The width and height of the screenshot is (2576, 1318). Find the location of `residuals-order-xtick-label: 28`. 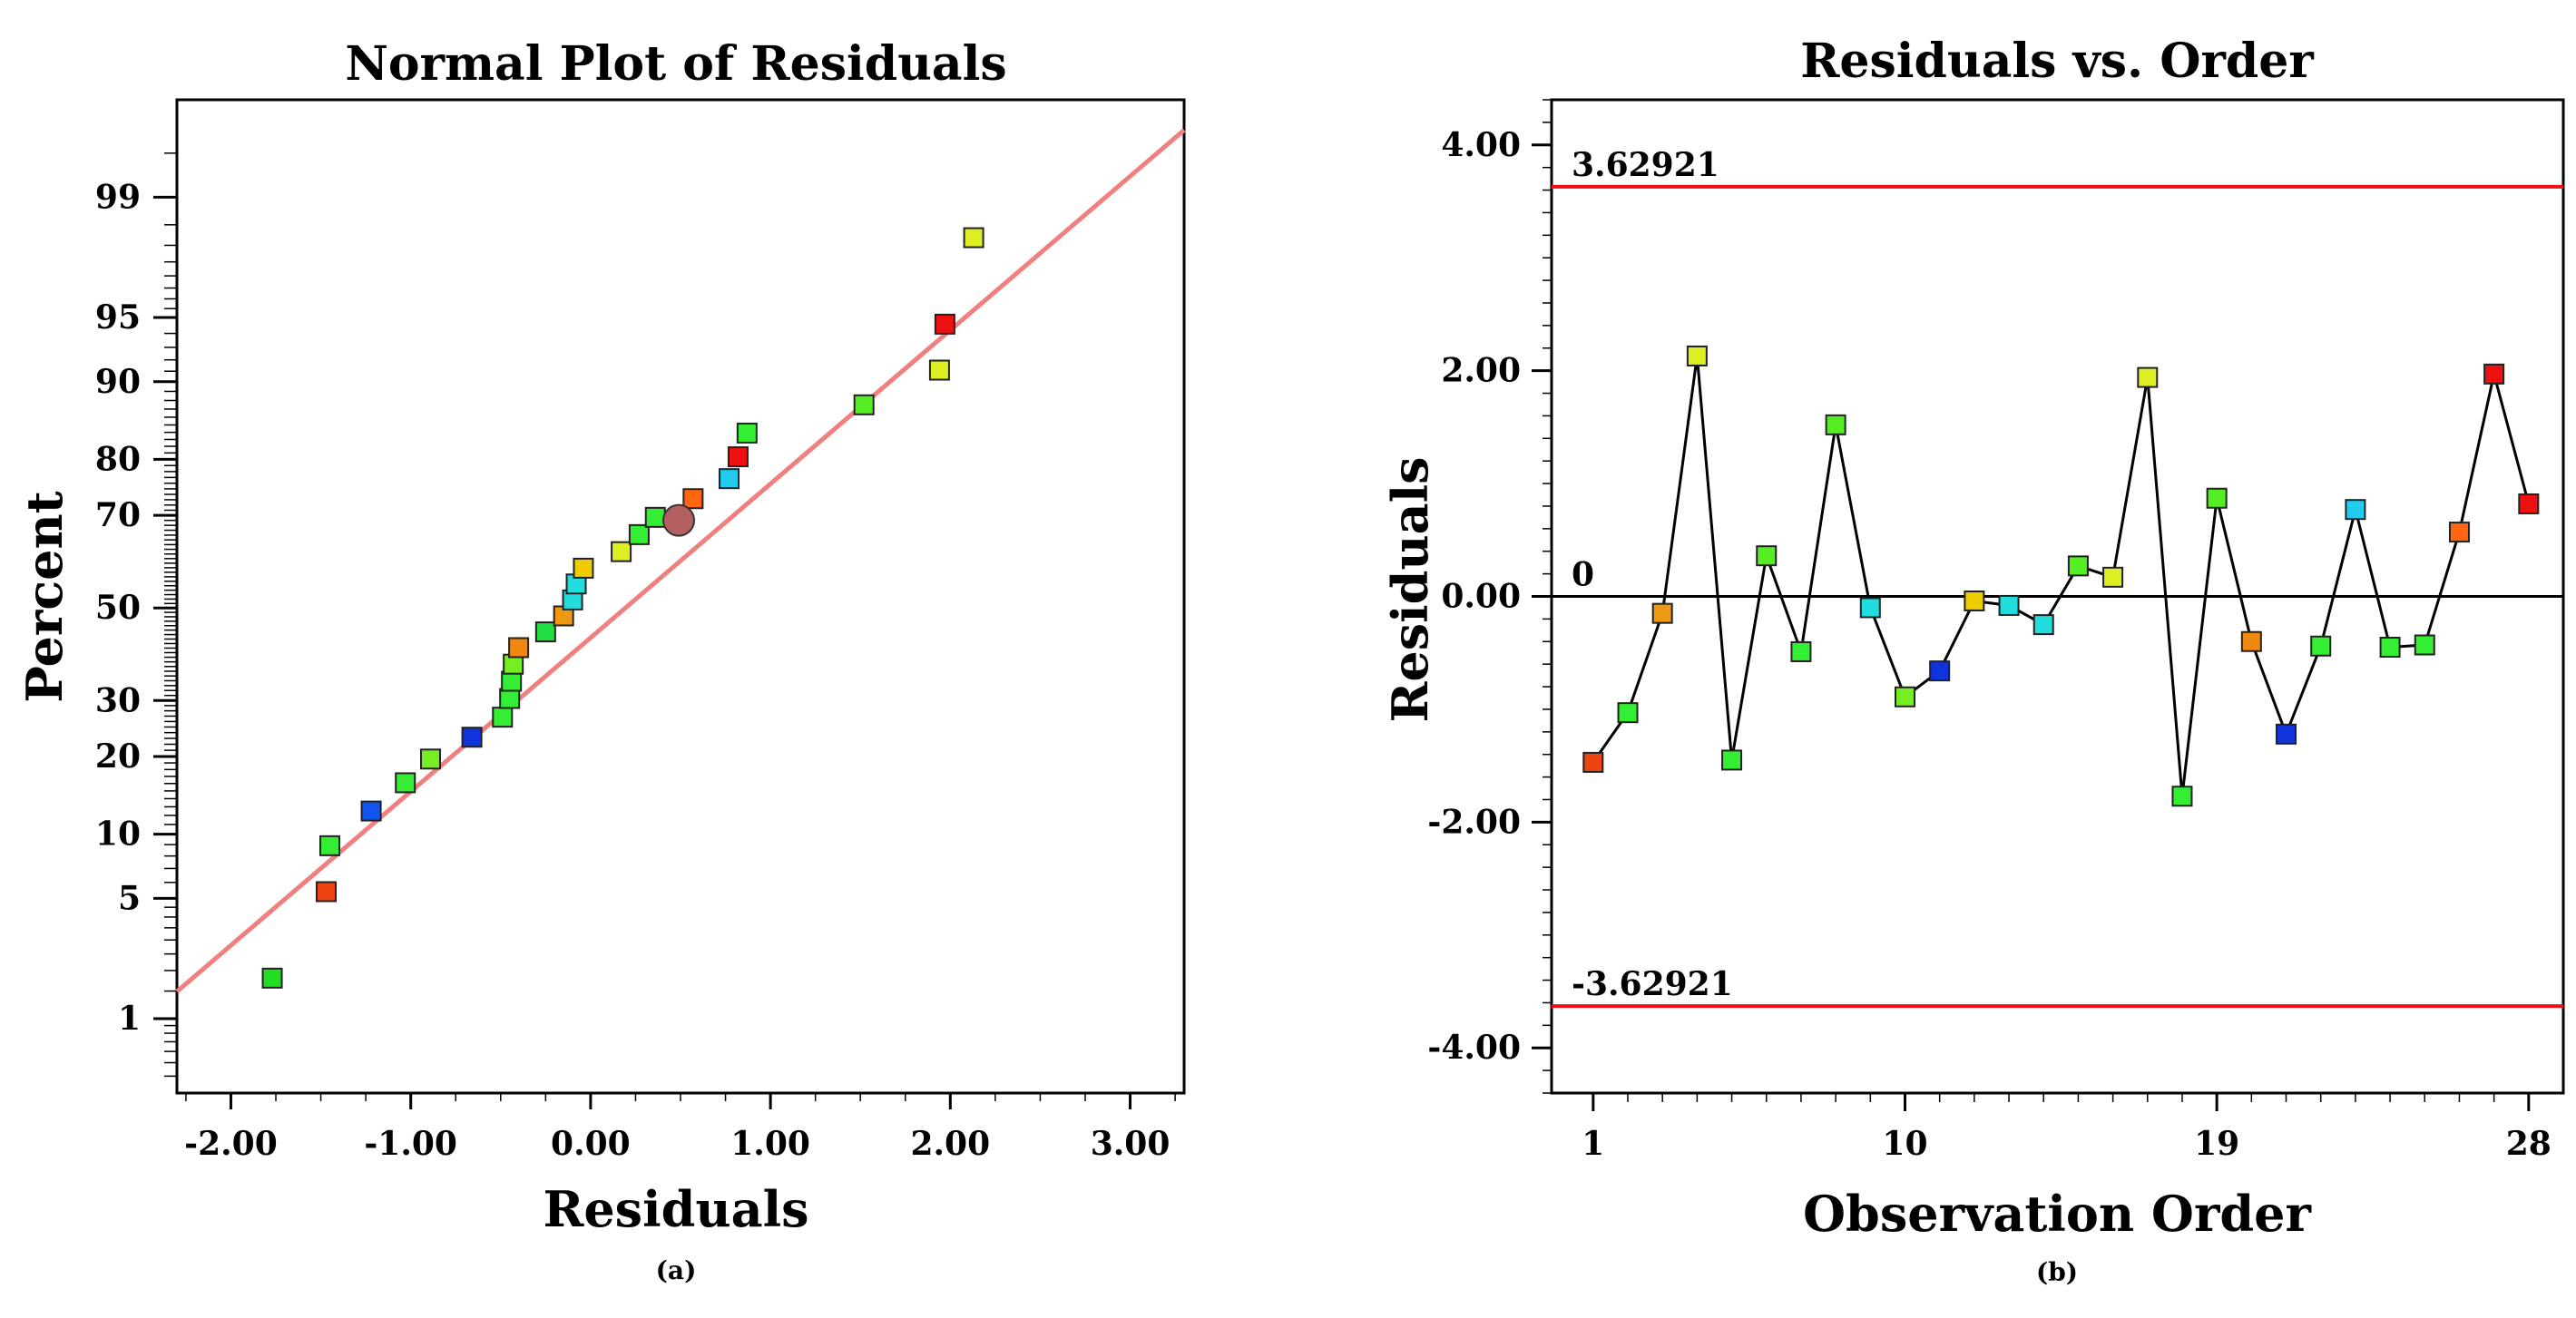

residuals-order-xtick-label: 28 is located at coordinates (2529, 1144).